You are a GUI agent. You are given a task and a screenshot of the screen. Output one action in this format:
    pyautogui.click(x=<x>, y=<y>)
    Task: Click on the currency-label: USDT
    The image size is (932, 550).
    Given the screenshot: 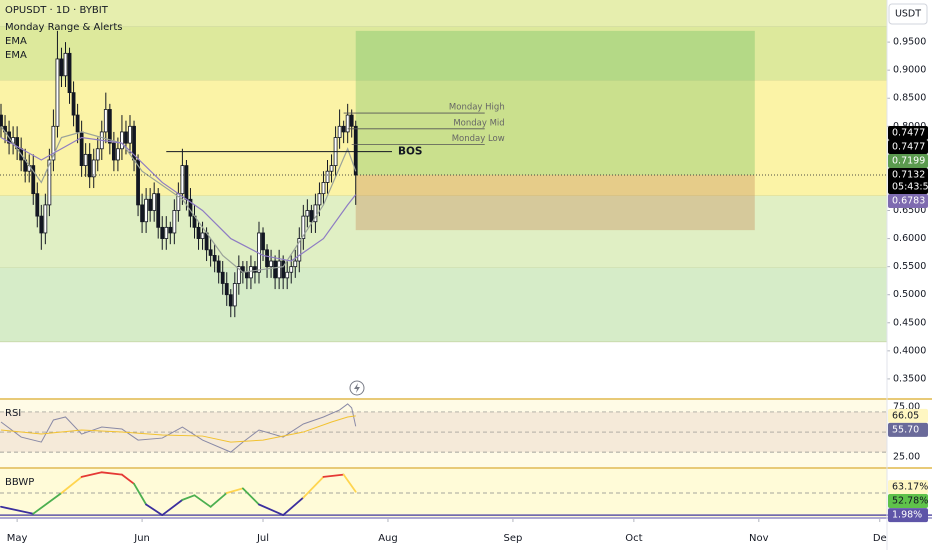 What is the action you would take?
    pyautogui.click(x=908, y=14)
    